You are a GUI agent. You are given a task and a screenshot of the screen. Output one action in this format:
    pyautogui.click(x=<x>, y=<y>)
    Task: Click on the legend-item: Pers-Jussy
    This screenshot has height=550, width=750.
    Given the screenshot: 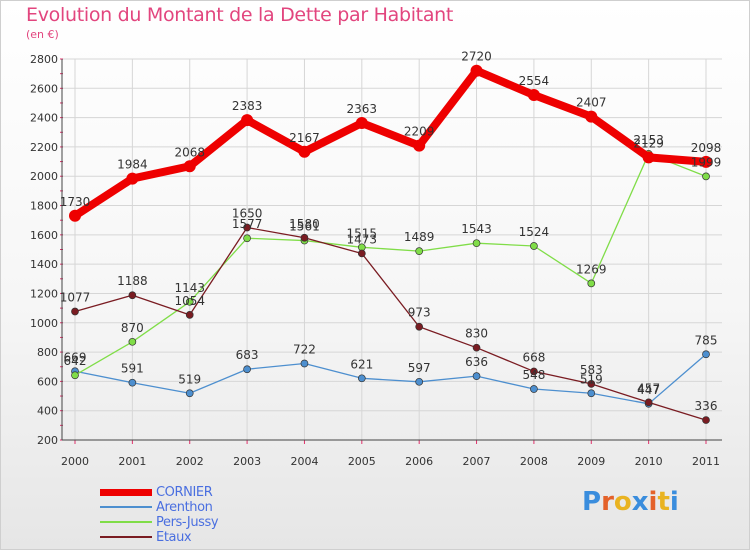 What is the action you would take?
    pyautogui.click(x=210, y=522)
    